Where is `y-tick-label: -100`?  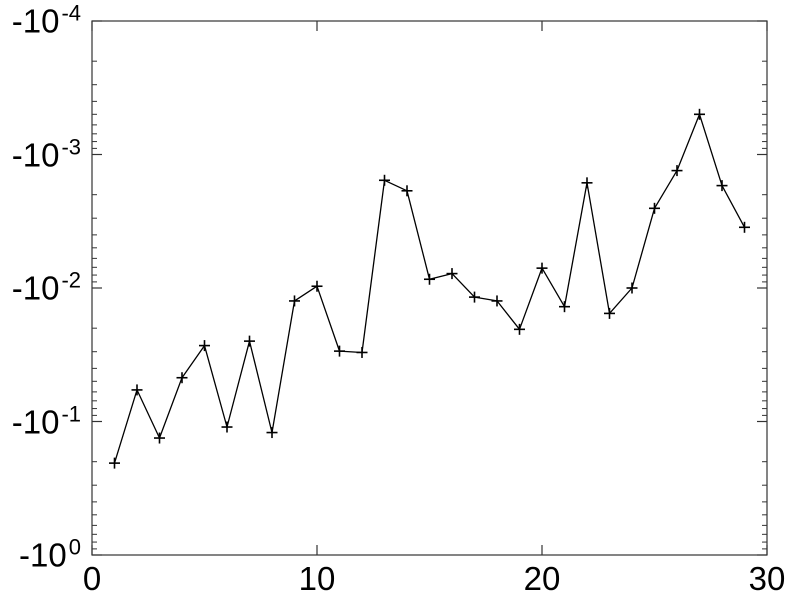
y-tick-label: -100 is located at coordinates (40, 555).